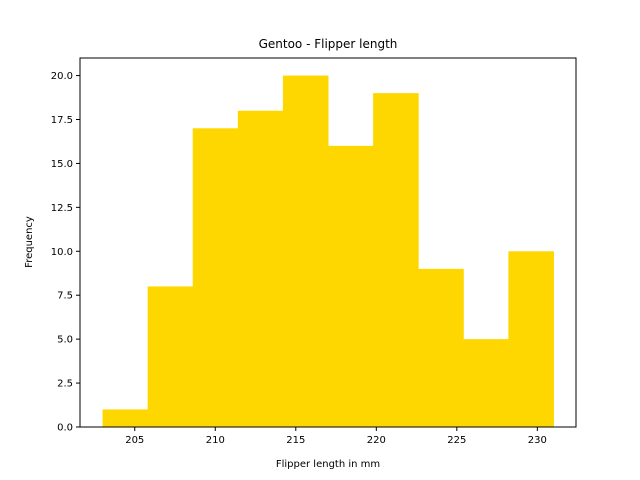  Describe the element at coordinates (376, 440) in the screenshot. I see `x-tick-label: 220` at that location.